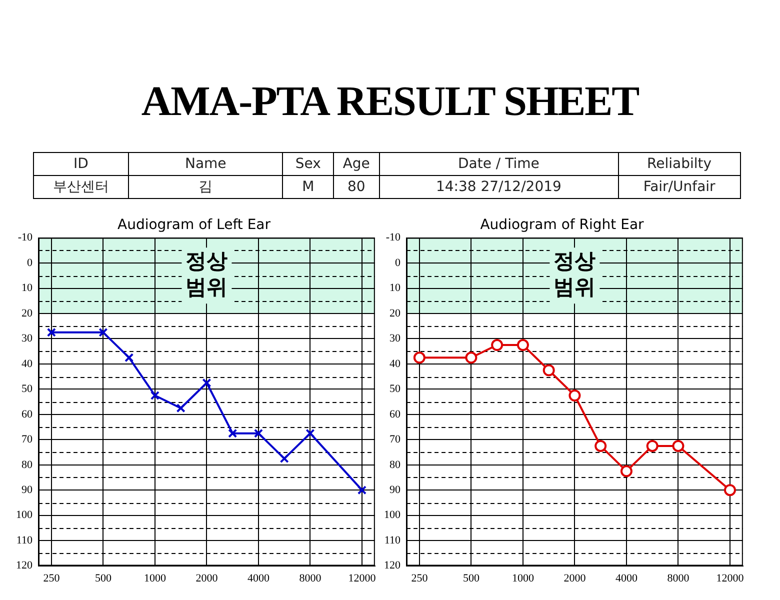  Describe the element at coordinates (205, 187) in the screenshot. I see `text: 김` at that location.